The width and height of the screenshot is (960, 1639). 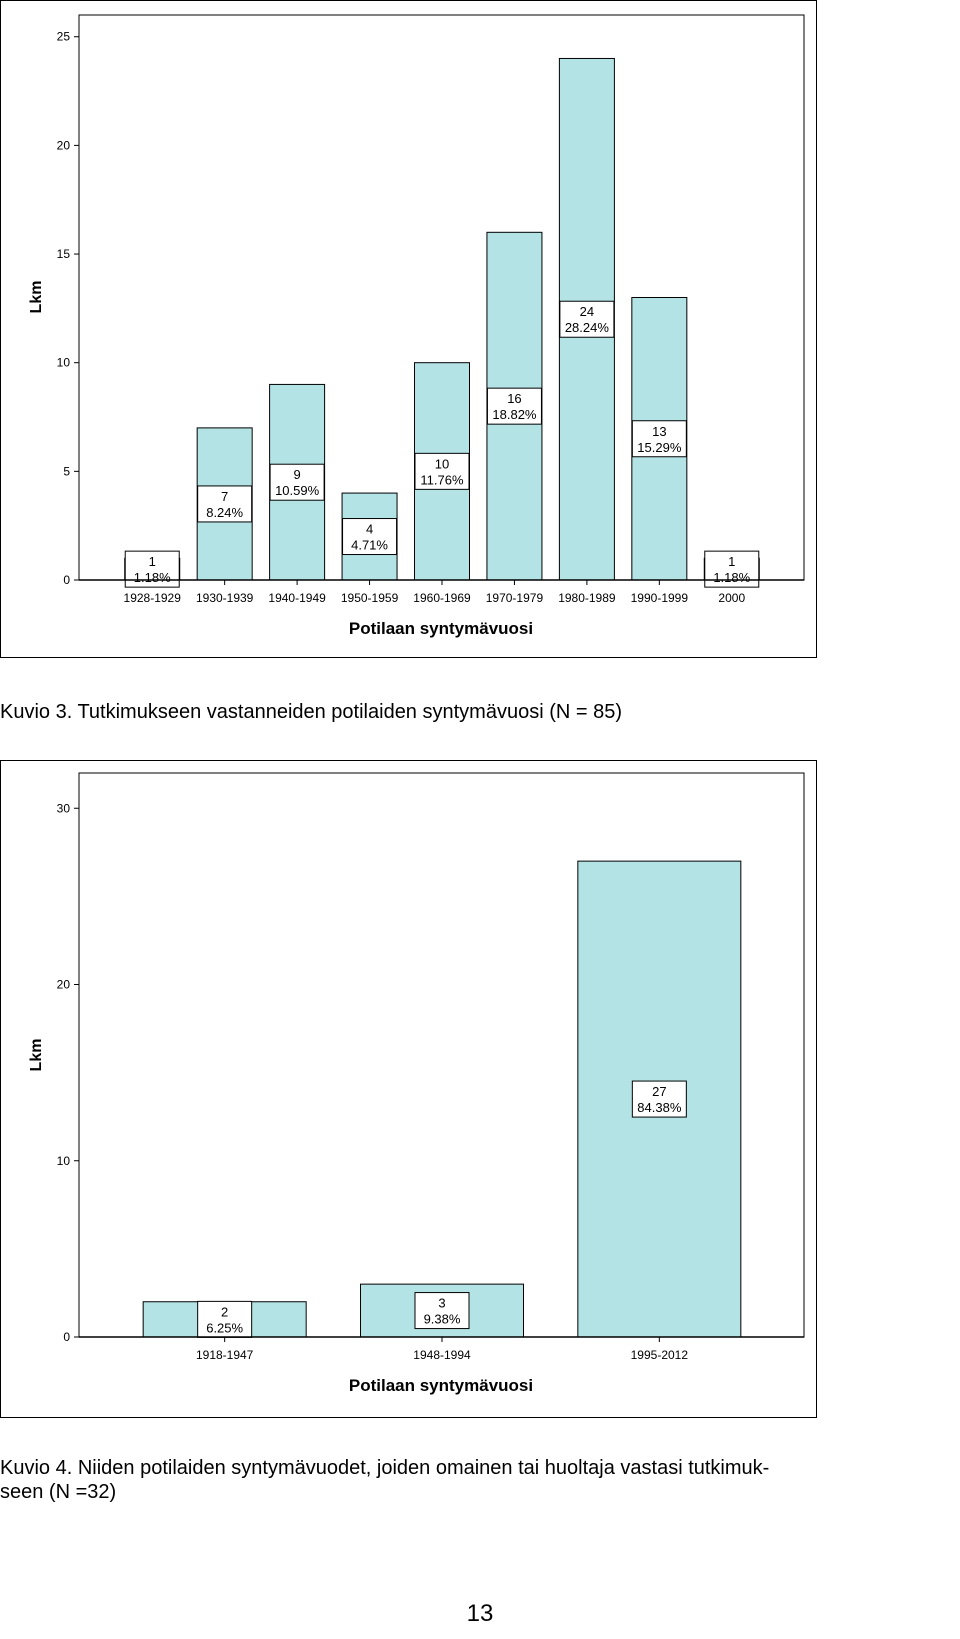 What do you see at coordinates (297, 598) in the screenshot?
I see `x-tick-label: 1940-1949` at bounding box center [297, 598].